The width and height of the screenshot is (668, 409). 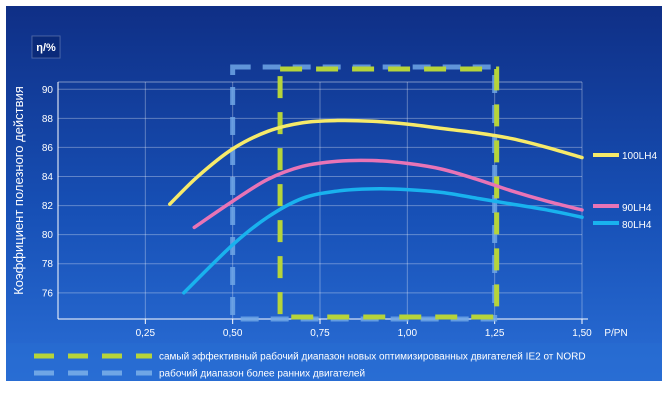 What do you see at coordinates (639, 156) in the screenshot?
I see `series-label-100LH4: 100LH4` at bounding box center [639, 156].